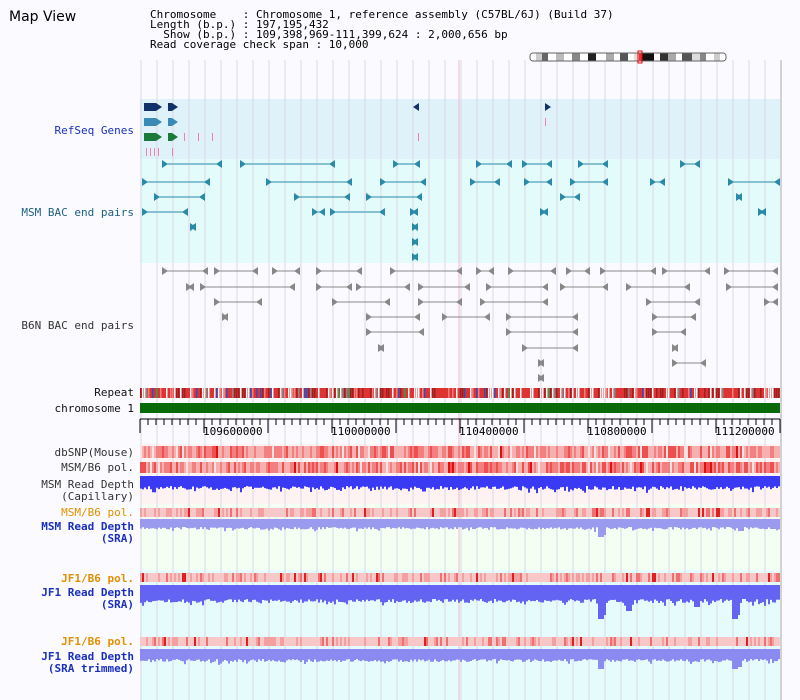 The image size is (800, 700). Describe the element at coordinates (77, 212) in the screenshot. I see `track-label-msm-bac: MSM BAC end pairs` at that location.